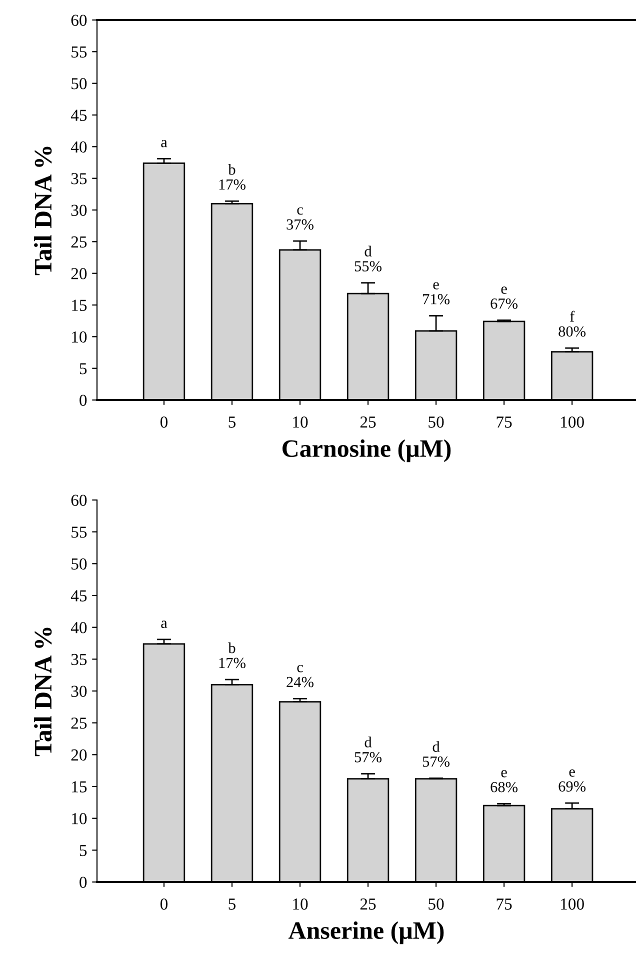 The height and width of the screenshot is (956, 636). What do you see at coordinates (504, 297) in the screenshot?
I see `data-label: e 67%` at bounding box center [504, 297].